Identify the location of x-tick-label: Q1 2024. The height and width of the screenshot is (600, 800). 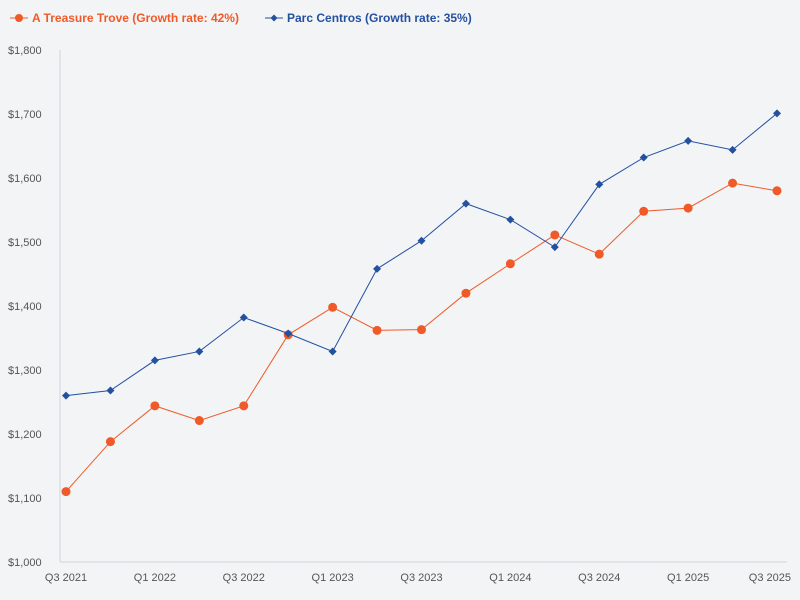
(510, 578).